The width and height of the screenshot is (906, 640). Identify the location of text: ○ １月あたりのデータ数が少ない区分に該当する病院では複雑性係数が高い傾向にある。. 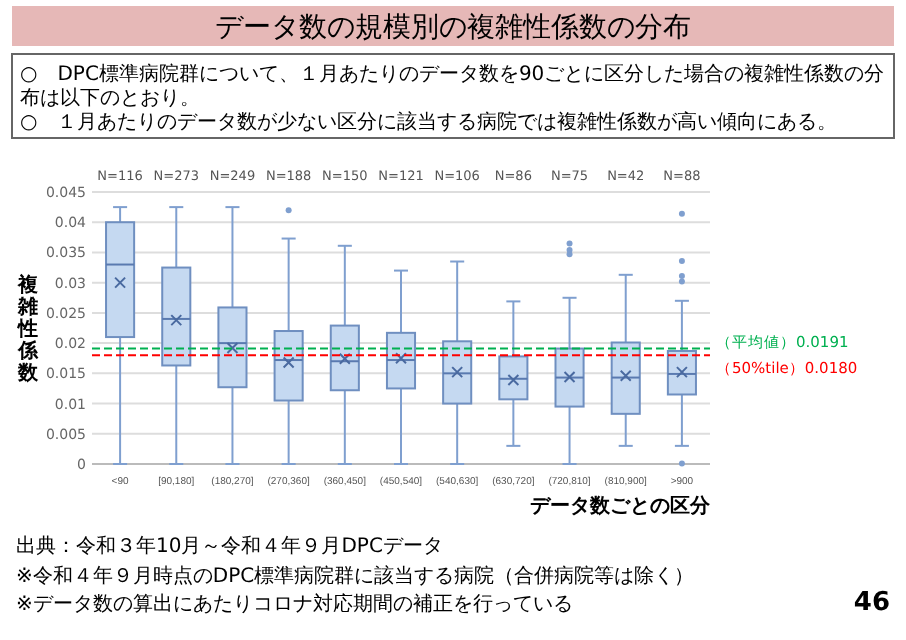
(429, 122).